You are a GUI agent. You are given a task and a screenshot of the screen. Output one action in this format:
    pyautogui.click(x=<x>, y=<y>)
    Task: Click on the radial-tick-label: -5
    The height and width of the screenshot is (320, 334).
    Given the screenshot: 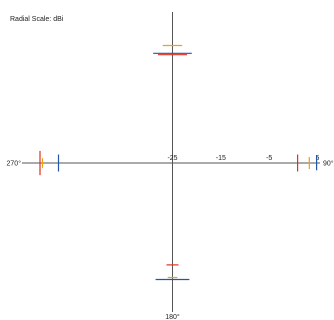 What is the action you would take?
    pyautogui.click(x=269, y=158)
    